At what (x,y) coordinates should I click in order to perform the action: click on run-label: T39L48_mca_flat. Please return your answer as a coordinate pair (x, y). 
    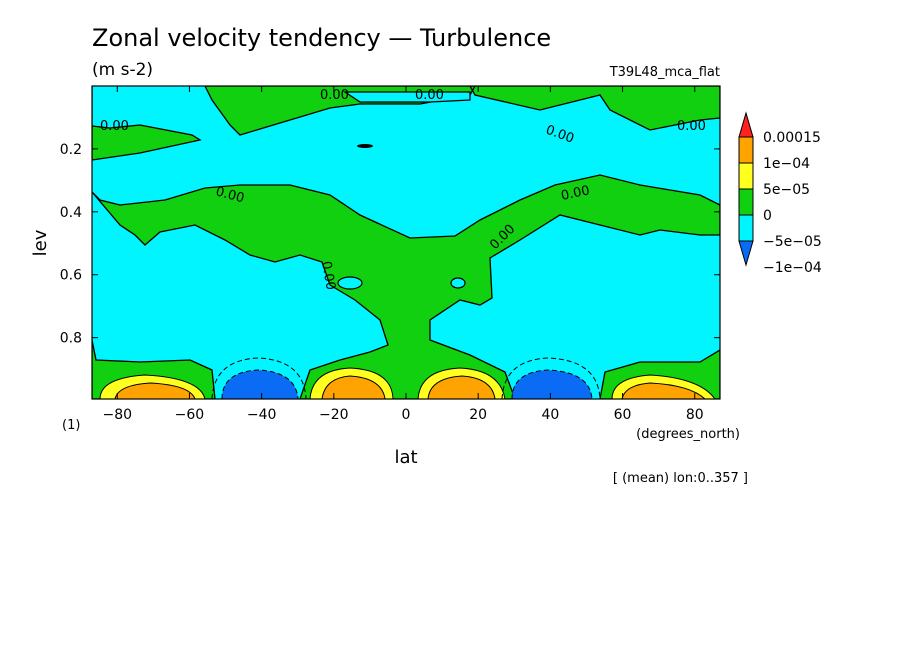
    Looking at the image, I should click on (664, 72).